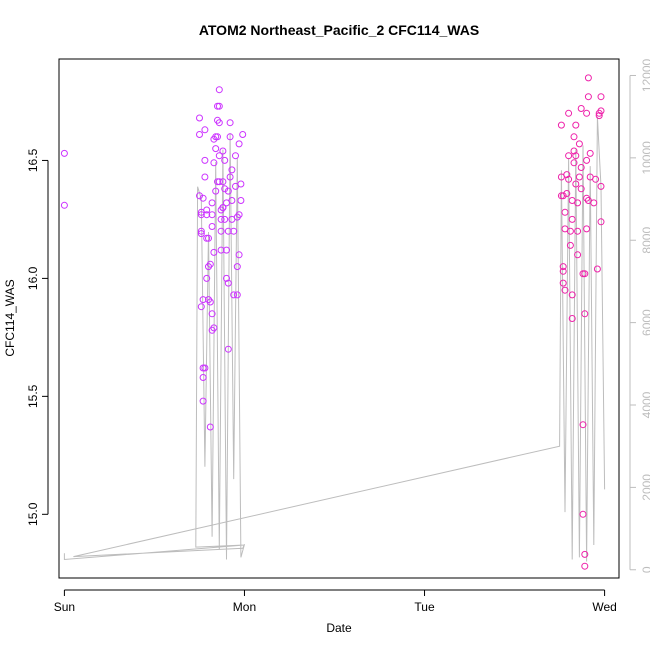 The height and width of the screenshot is (650, 650). What do you see at coordinates (645, 569) in the screenshot?
I see `y2-tick-label: 0` at bounding box center [645, 569].